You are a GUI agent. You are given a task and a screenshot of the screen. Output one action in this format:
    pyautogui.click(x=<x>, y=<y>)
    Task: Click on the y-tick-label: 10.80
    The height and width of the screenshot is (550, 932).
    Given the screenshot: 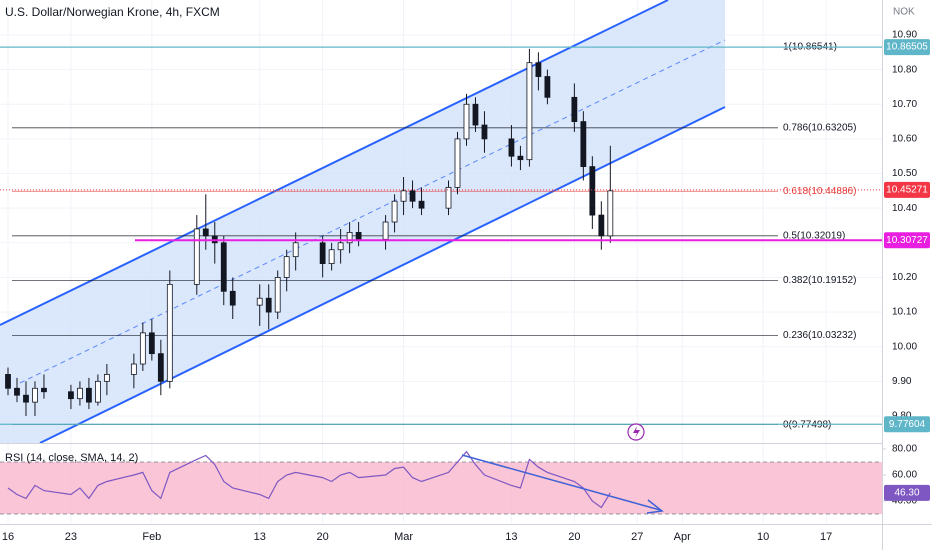 What is the action you would take?
    pyautogui.click(x=904, y=69)
    